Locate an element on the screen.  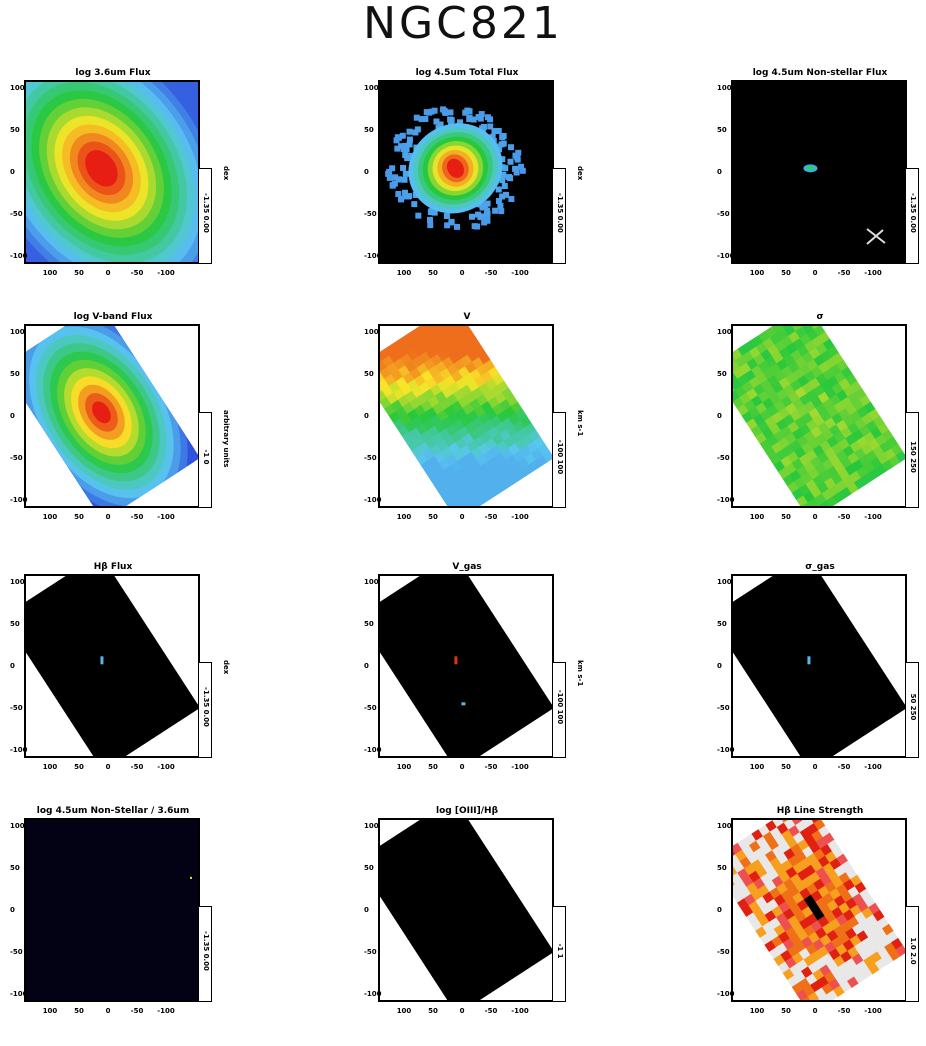
y-tick-label: -50 is located at coordinates (16, 708).